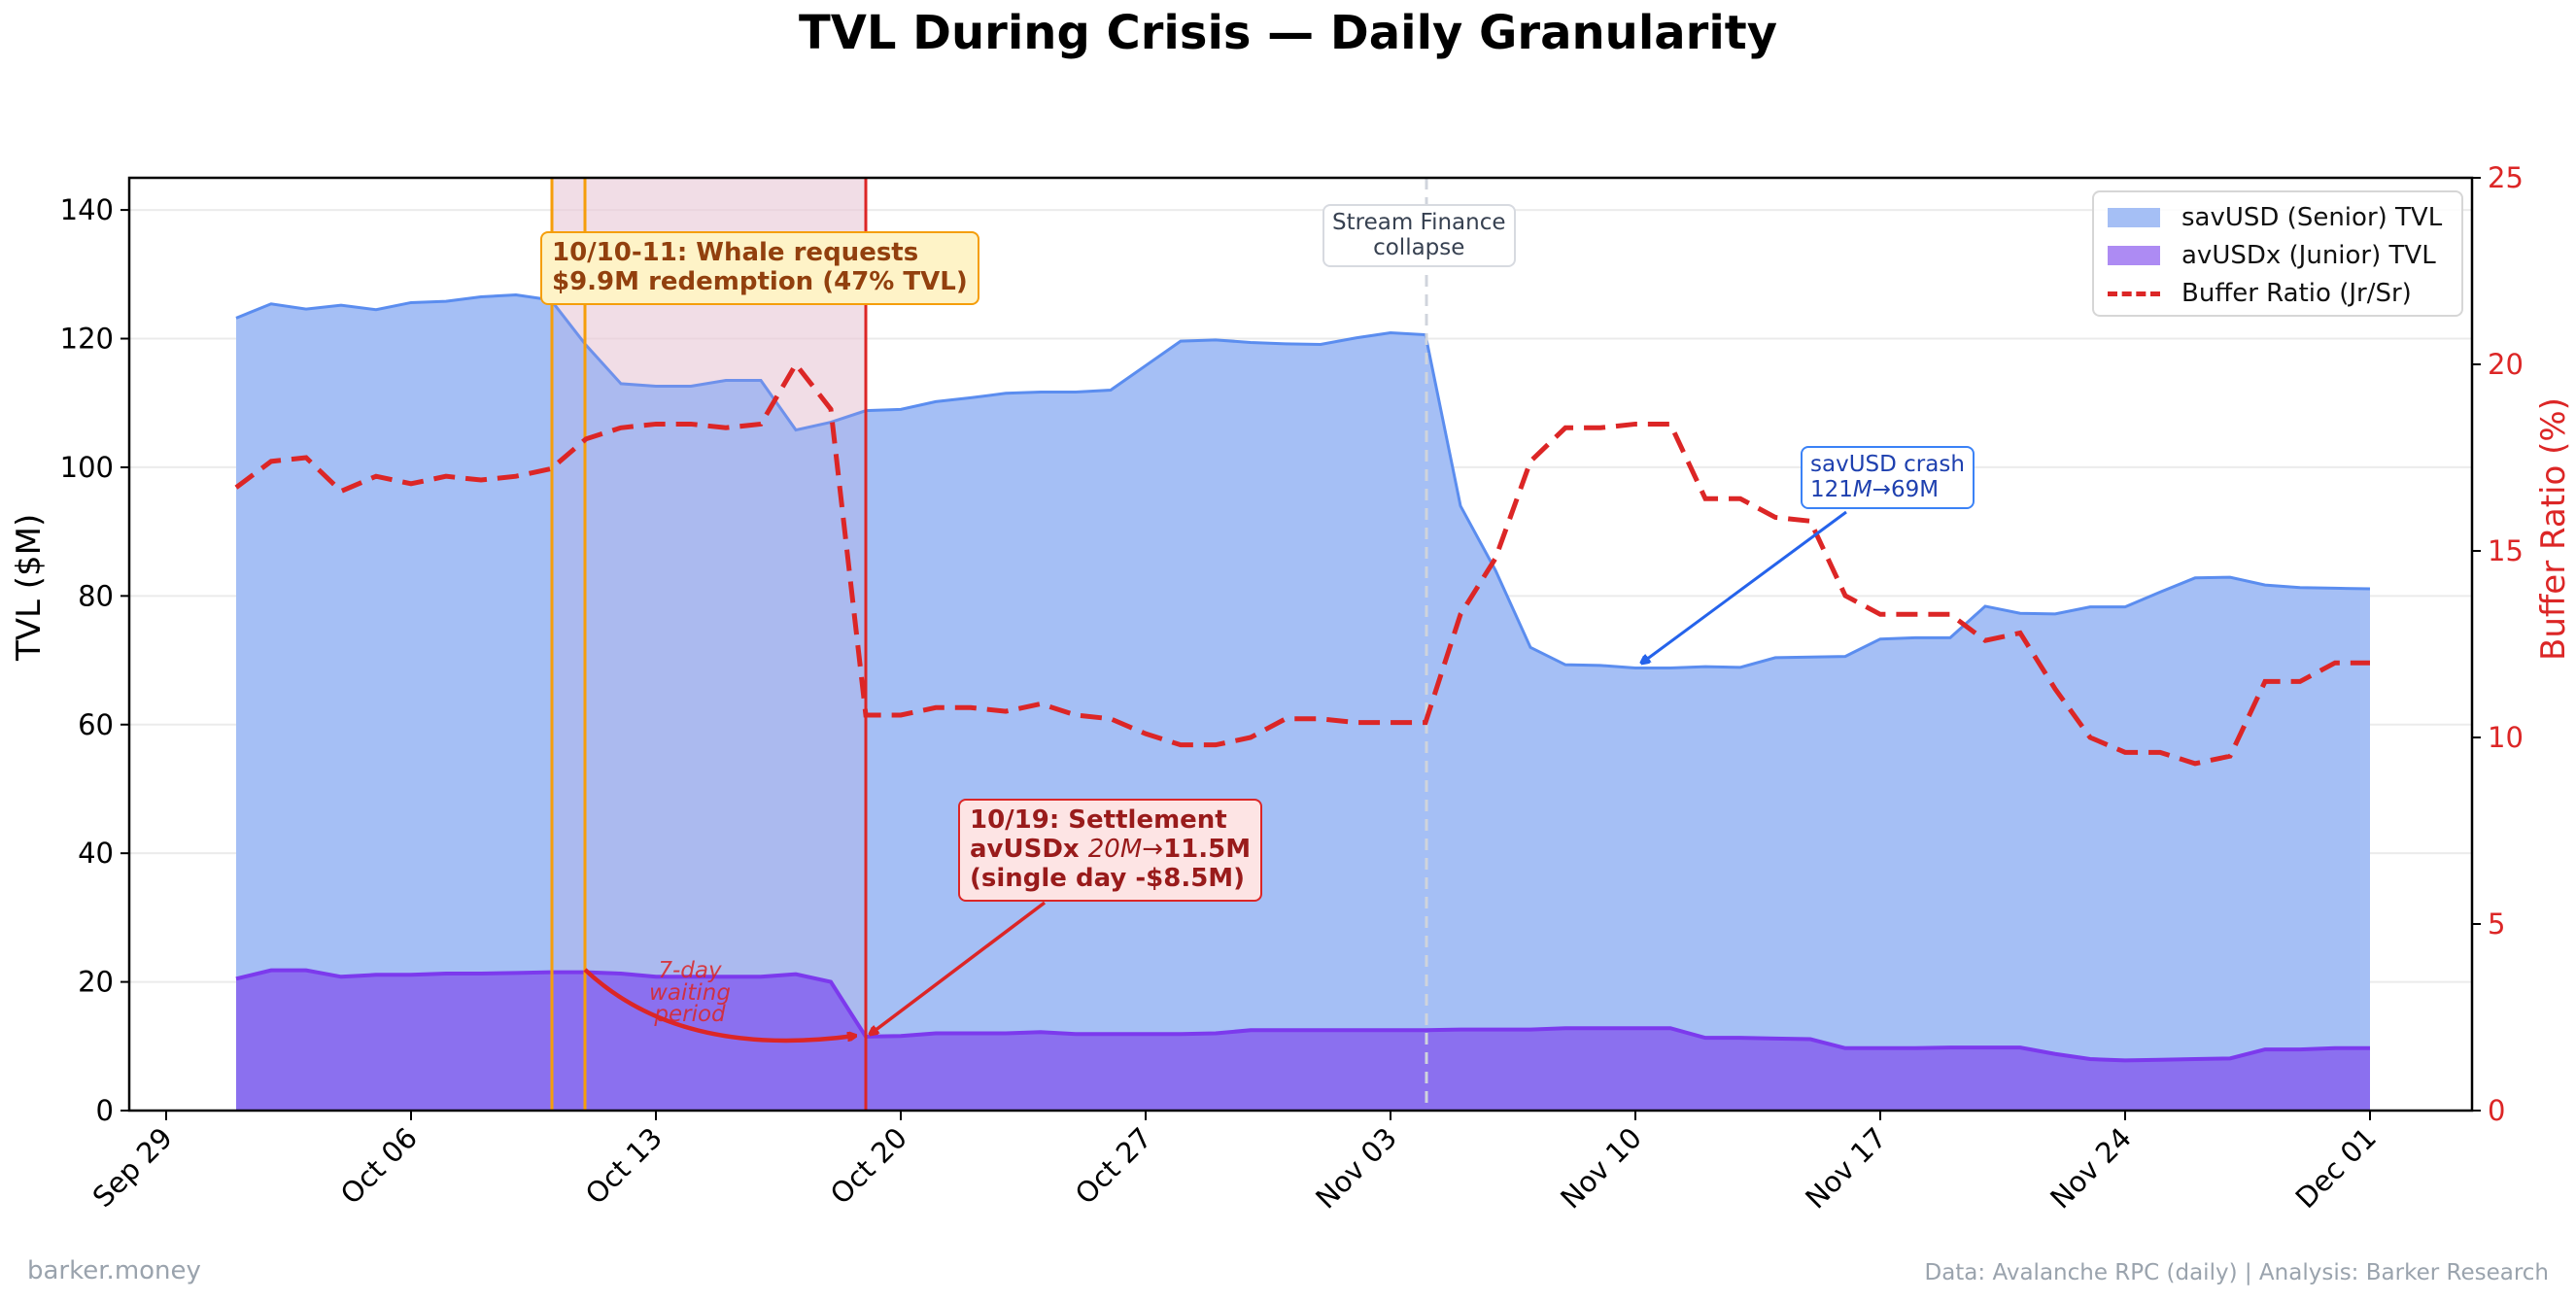 This screenshot has width=2576, height=1301. I want to click on x-tick-label: Sep 29, so click(132, 1167).